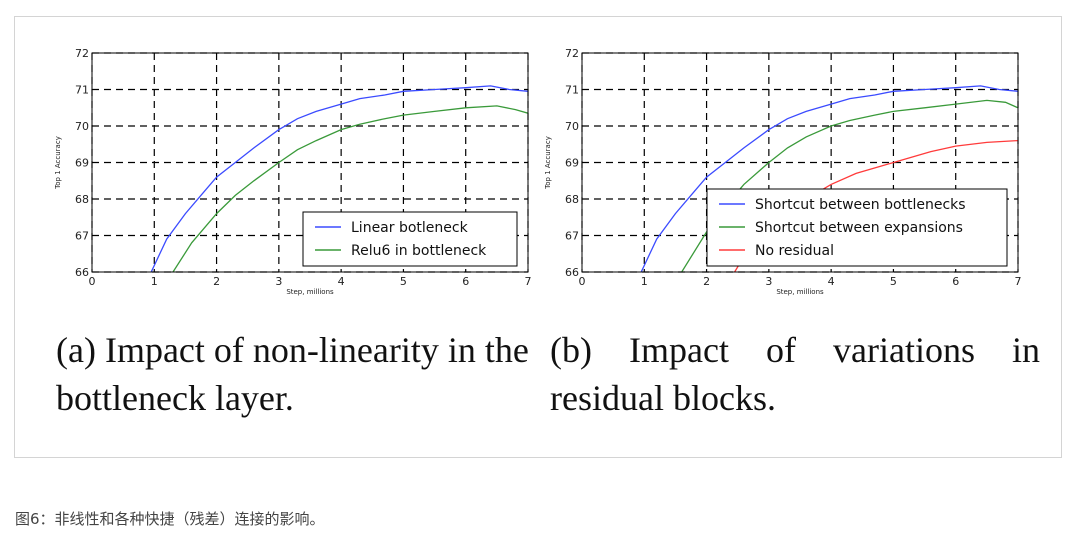 The width and height of the screenshot is (1080, 555). What do you see at coordinates (860, 205) in the screenshot?
I see `legend-label: Shortcut between bottlenecks` at bounding box center [860, 205].